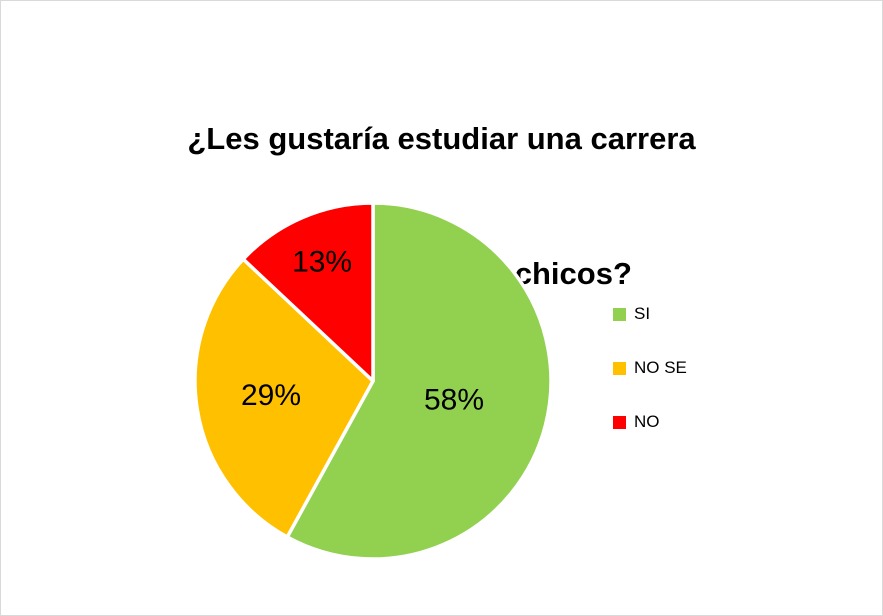 This screenshot has width=883, height=616. I want to click on legend-swatch-no, so click(619, 422).